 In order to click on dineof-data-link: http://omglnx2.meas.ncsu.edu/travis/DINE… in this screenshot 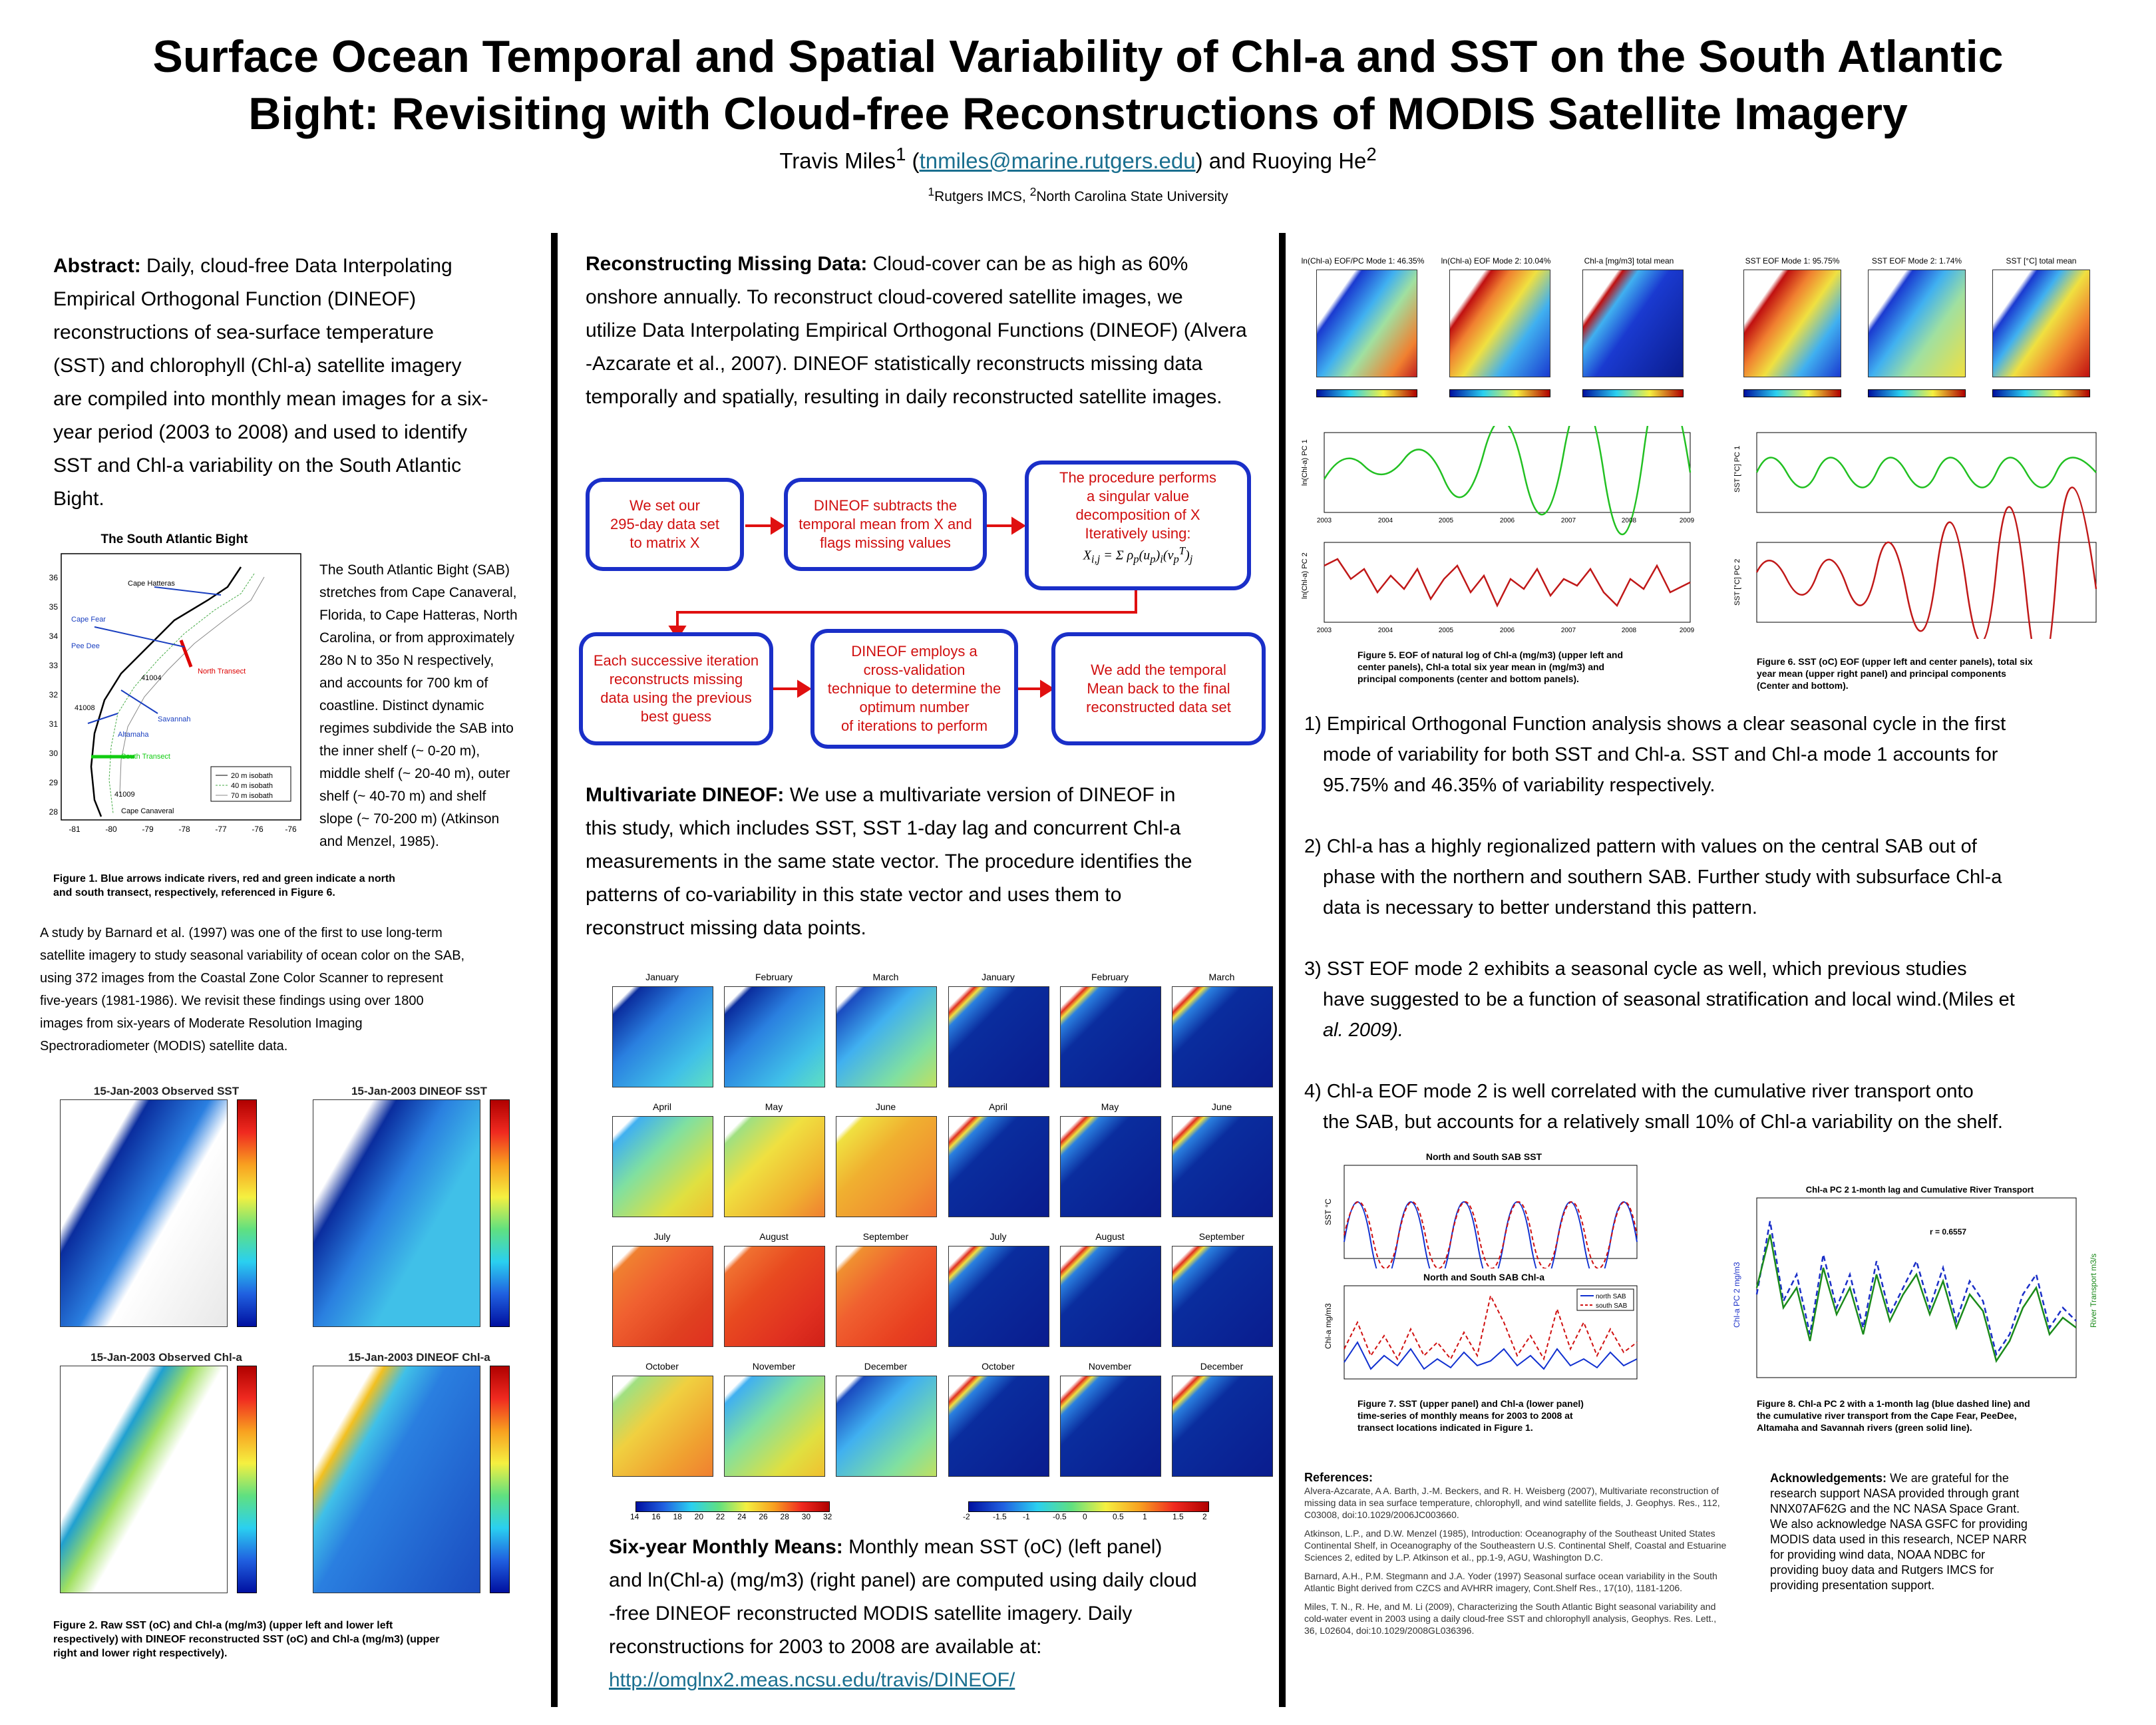, I will do `click(812, 1680)`.